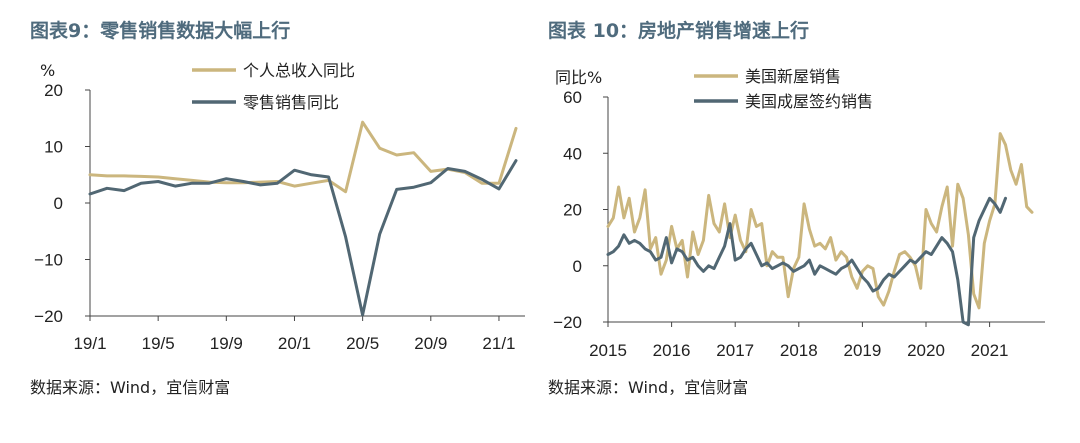 The width and height of the screenshot is (1080, 443). Describe the element at coordinates (572, 210) in the screenshot. I see `housing-y-tick-label: 20` at that location.